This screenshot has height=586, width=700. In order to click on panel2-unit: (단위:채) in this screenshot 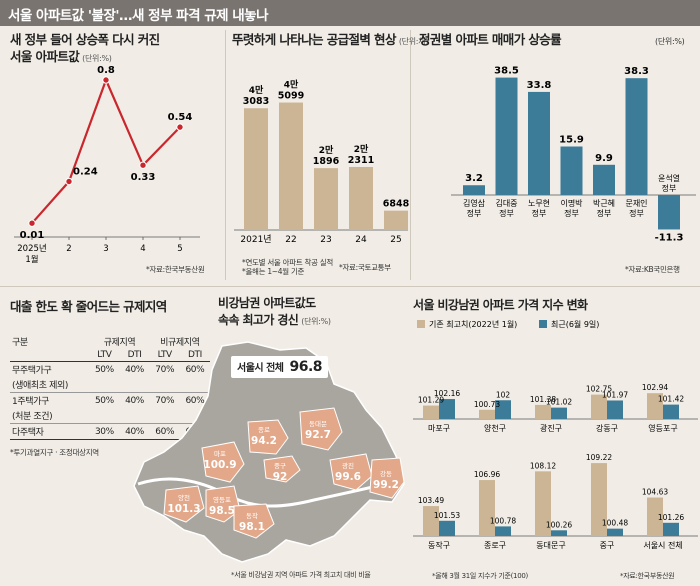, I will do `click(413, 41)`.